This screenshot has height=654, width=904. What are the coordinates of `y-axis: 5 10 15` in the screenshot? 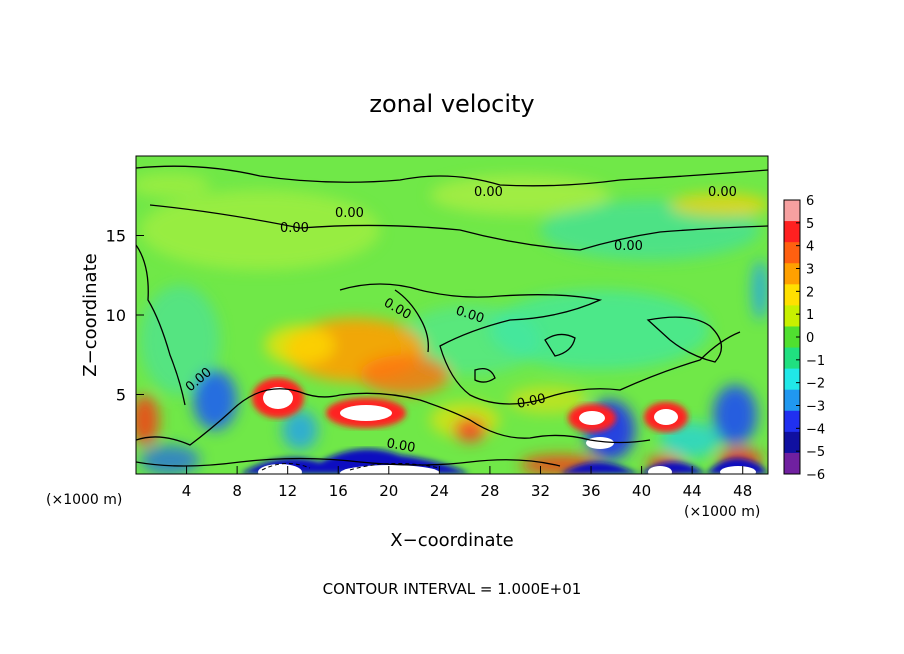 It's located at (125, 316).